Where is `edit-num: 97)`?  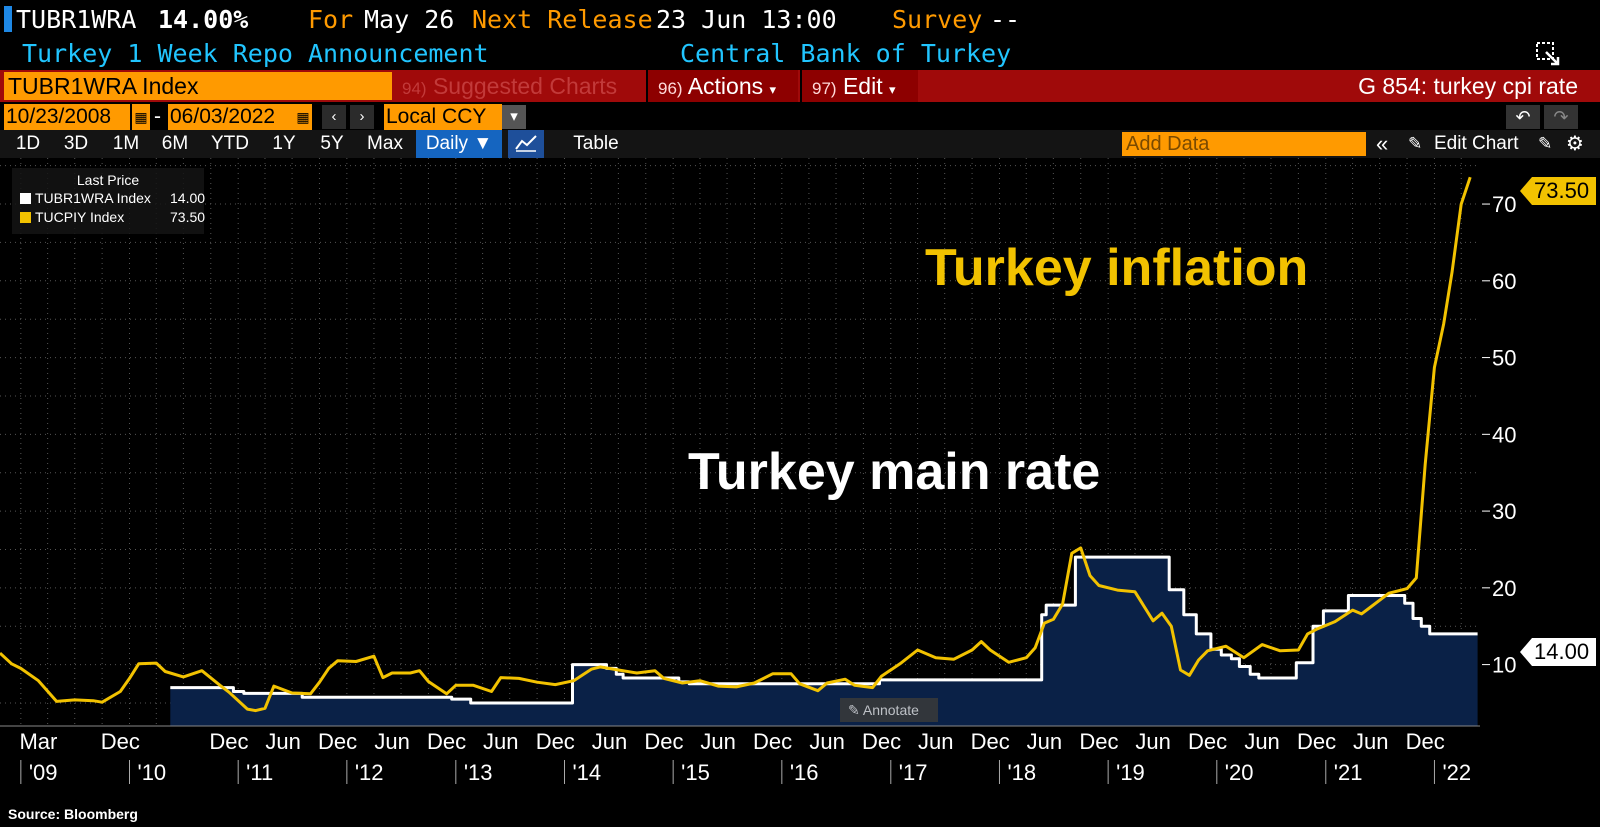 edit-num: 97) is located at coordinates (824, 88).